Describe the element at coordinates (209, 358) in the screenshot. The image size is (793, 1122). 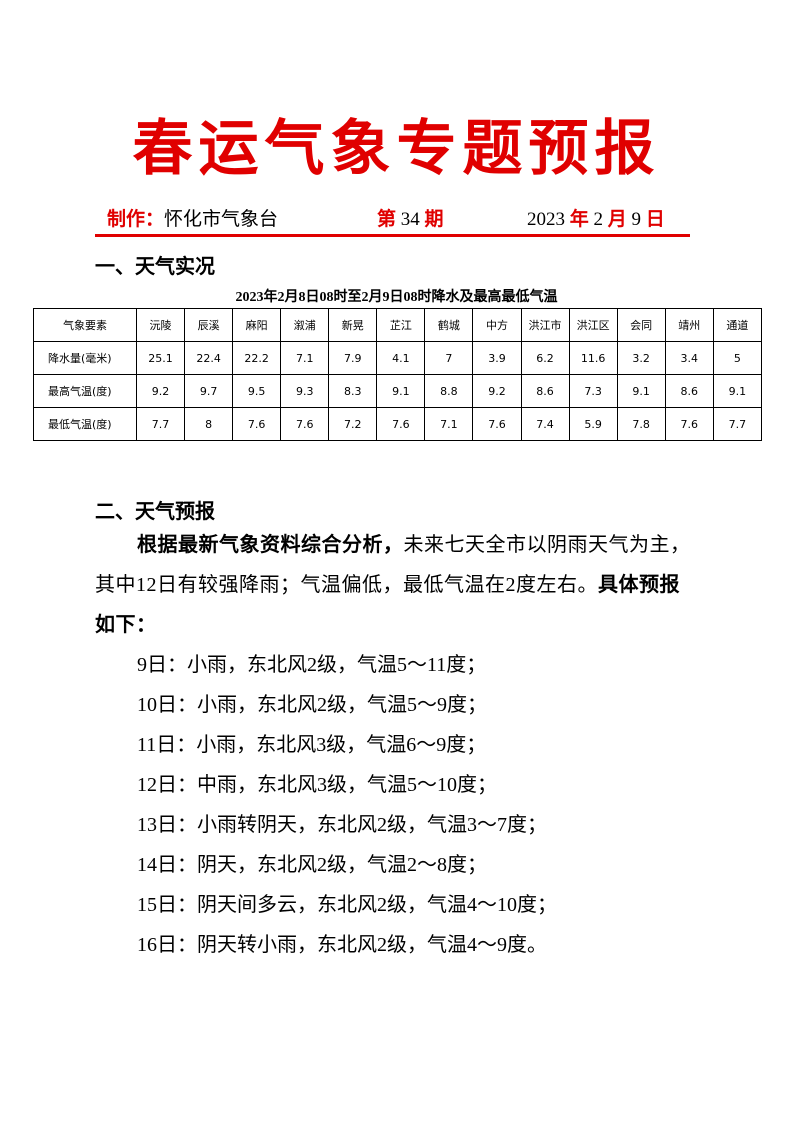
I see `cell: 22.4` at that location.